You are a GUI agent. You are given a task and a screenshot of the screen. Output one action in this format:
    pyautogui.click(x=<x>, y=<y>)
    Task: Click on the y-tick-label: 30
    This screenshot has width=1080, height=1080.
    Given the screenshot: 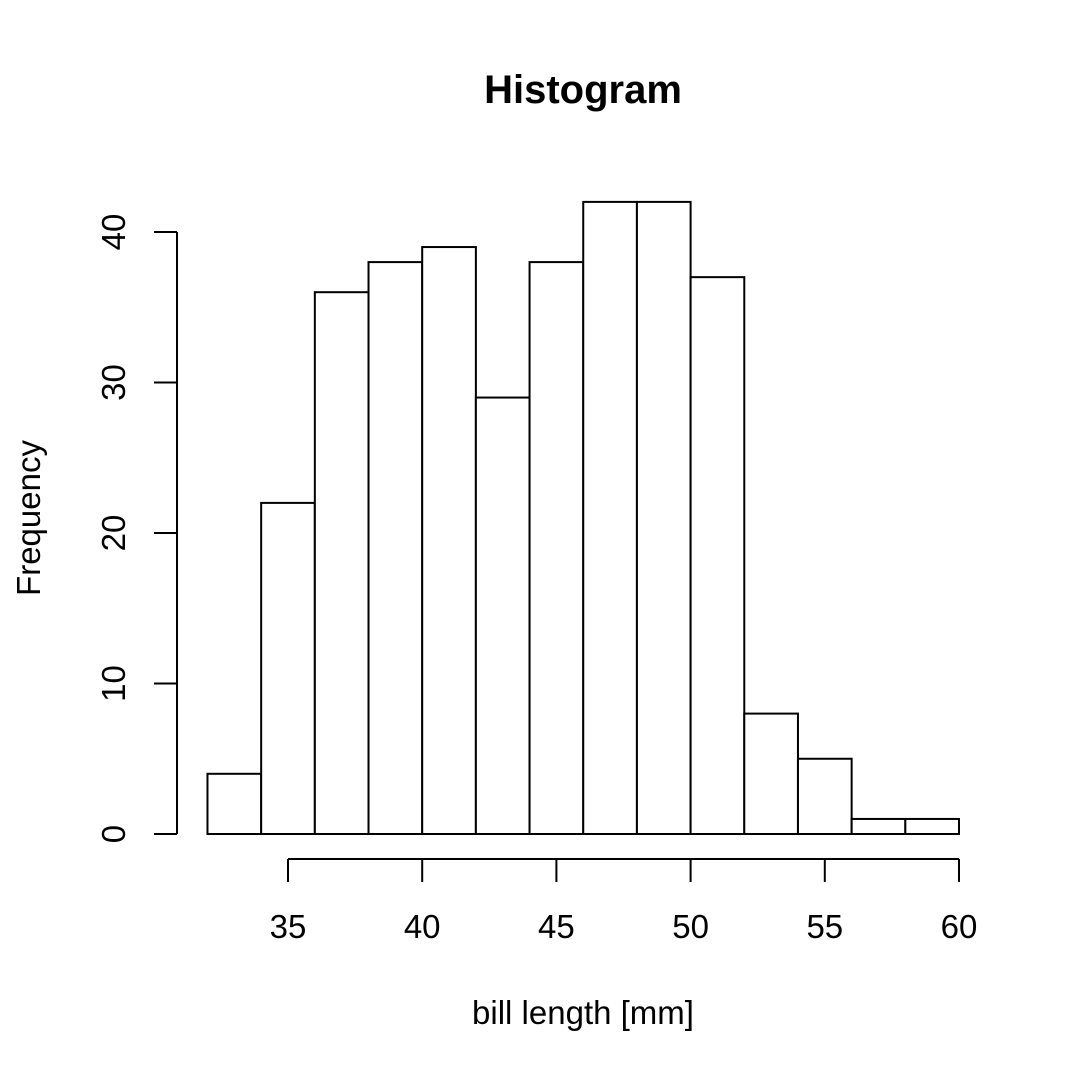 What is the action you would take?
    pyautogui.click(x=113, y=382)
    